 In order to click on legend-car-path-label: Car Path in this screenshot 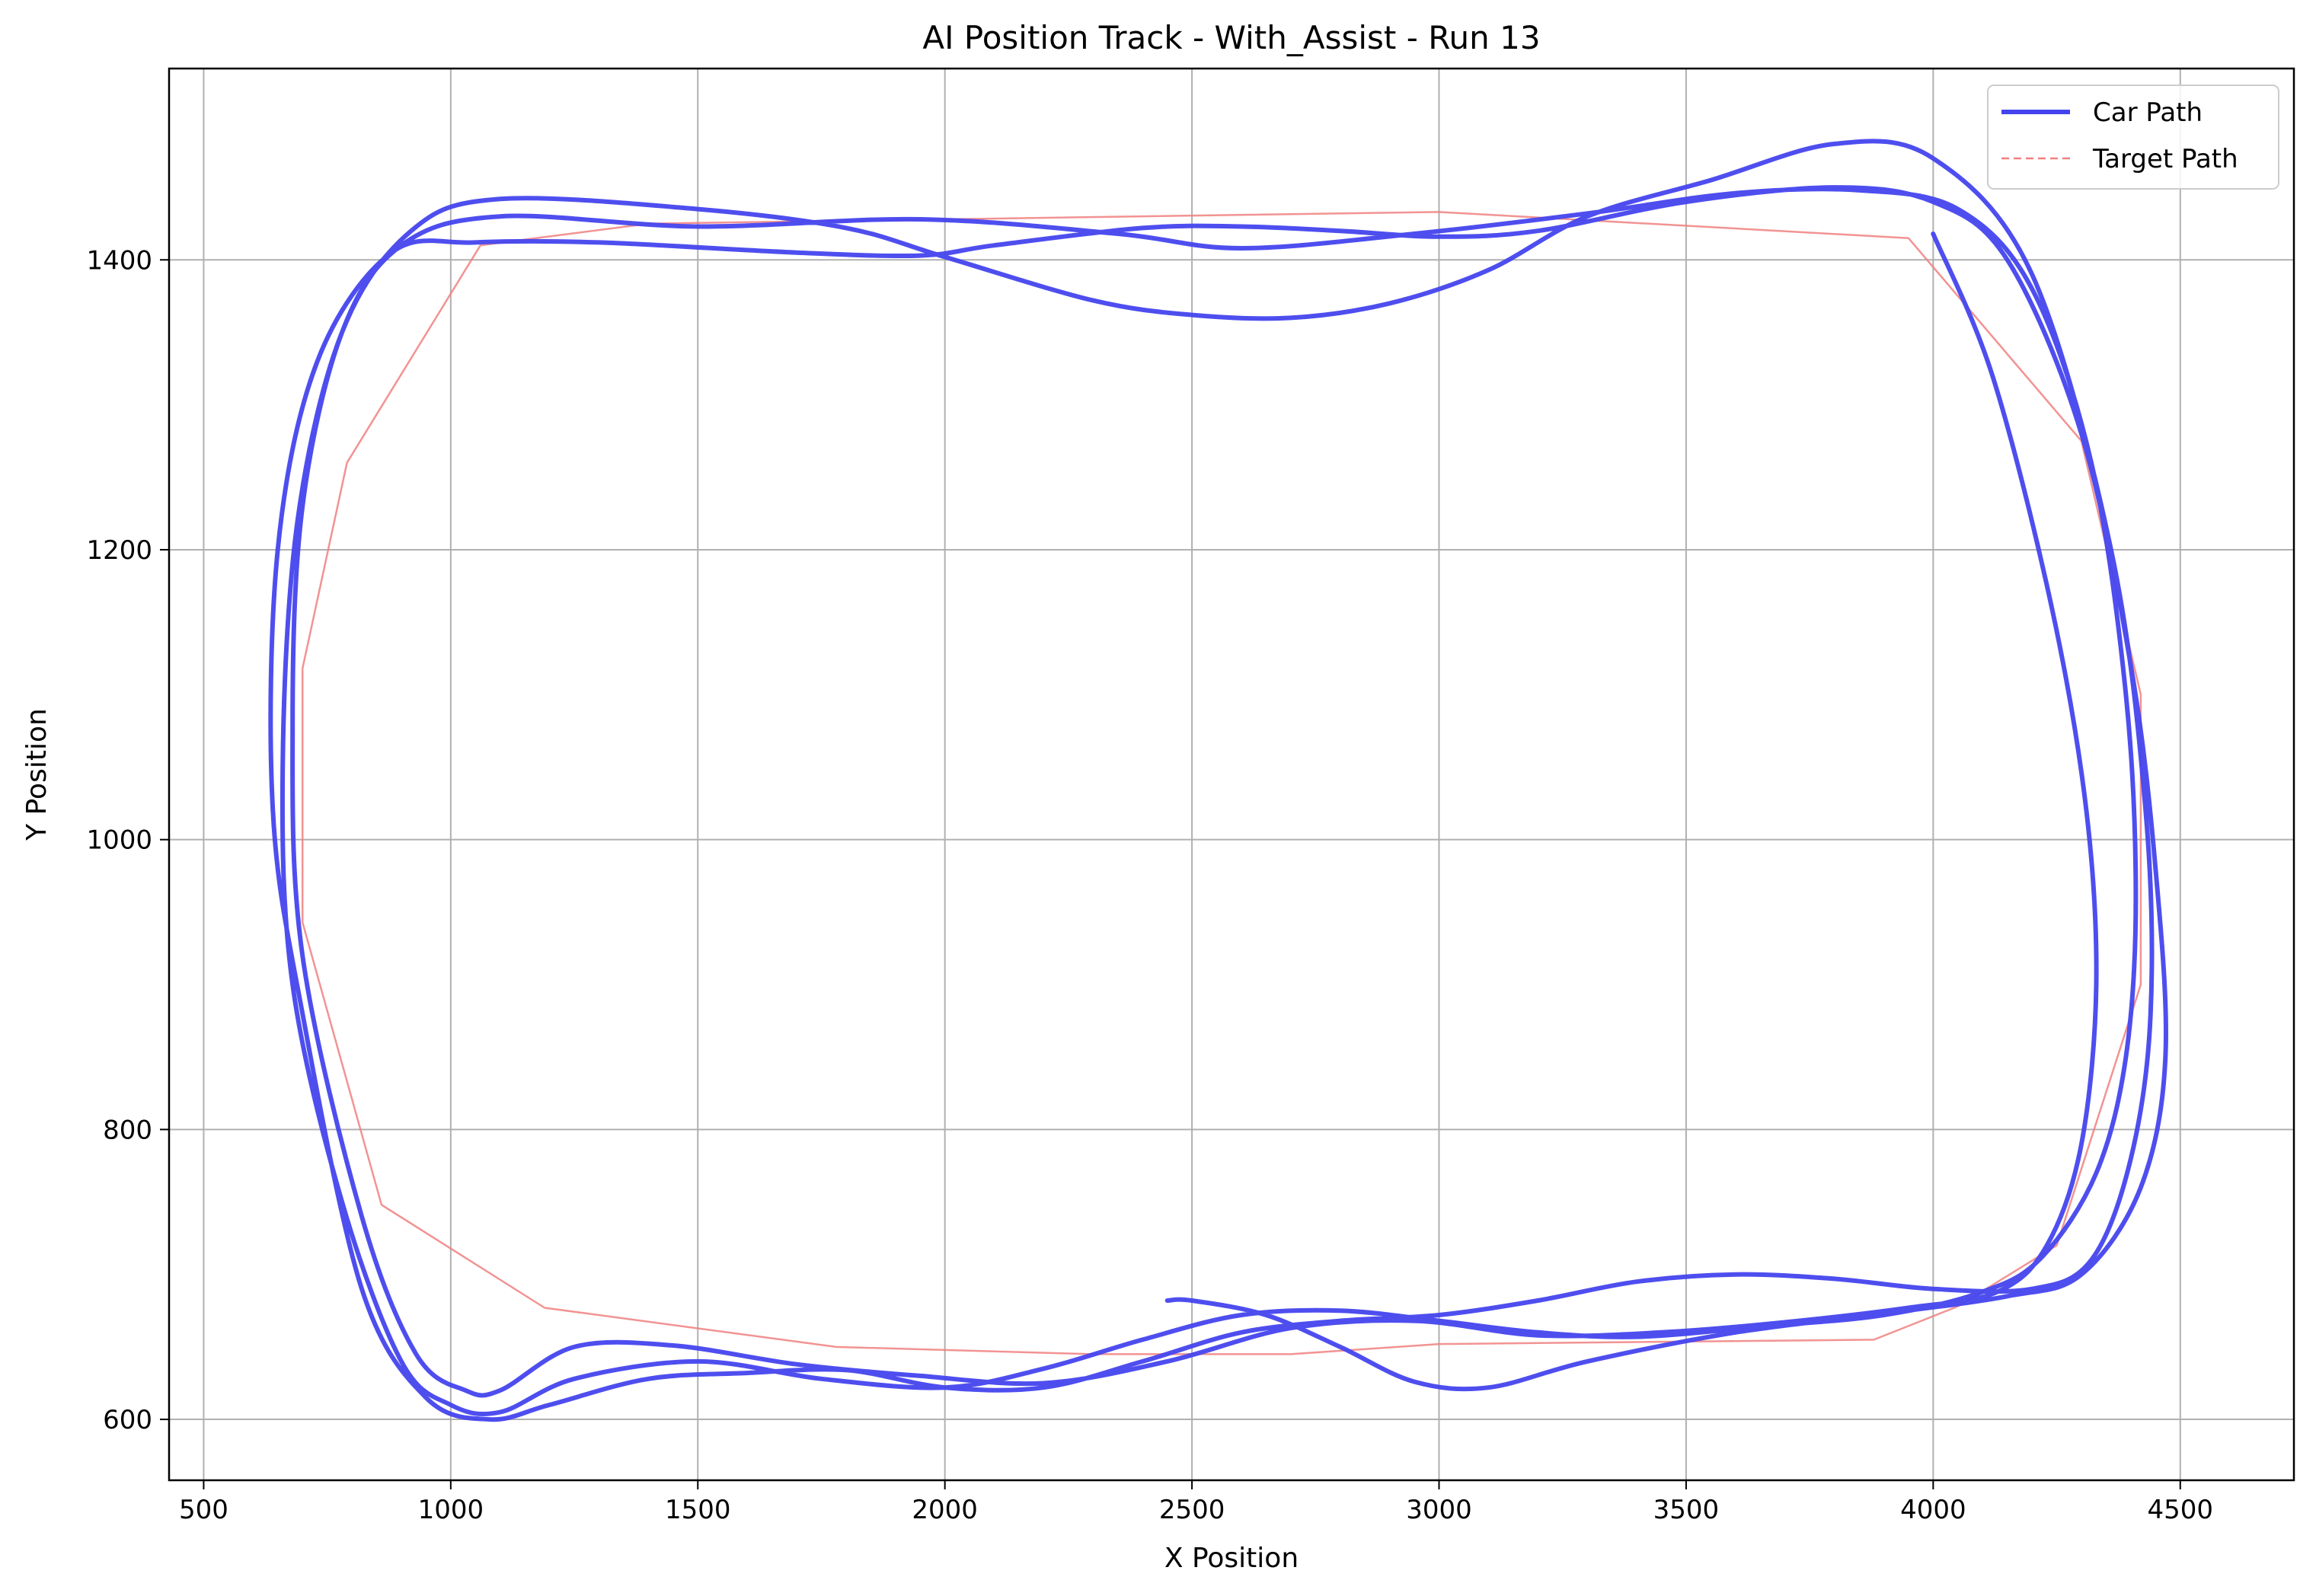, I will do `click(2148, 112)`.